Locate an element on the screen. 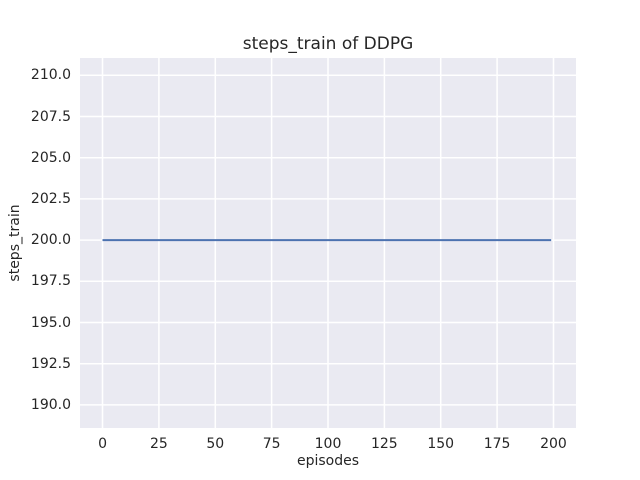 Image resolution: width=640 pixels, height=480 pixels. chart-title: steps_train of DDPG is located at coordinates (328, 44).